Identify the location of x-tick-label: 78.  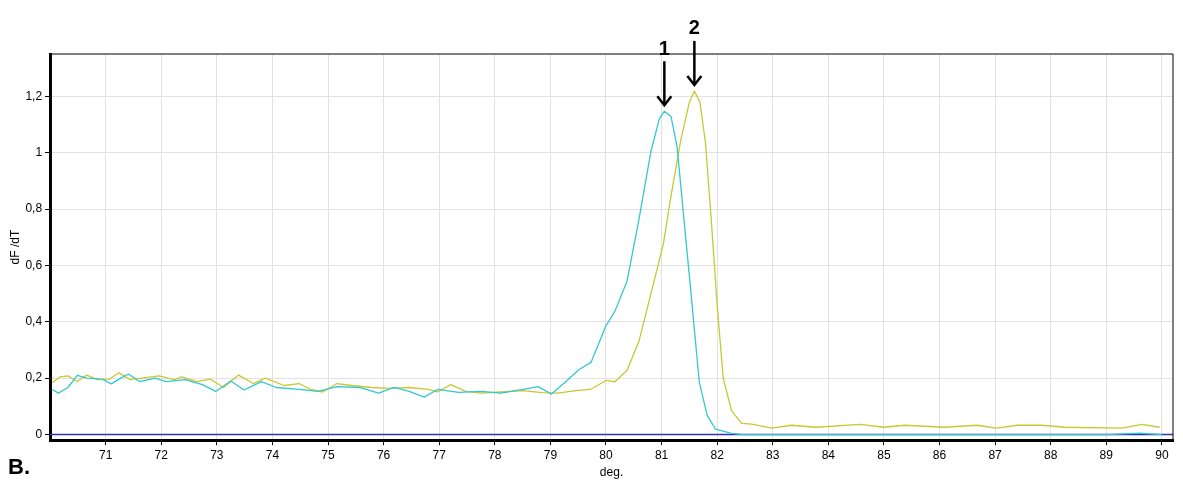
(495, 454).